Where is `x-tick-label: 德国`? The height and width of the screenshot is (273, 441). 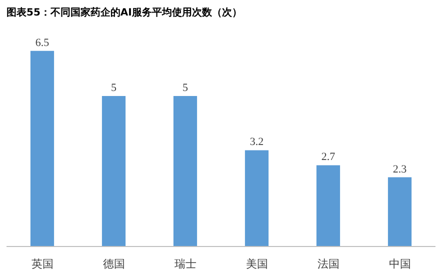
x-tick-label: 德国 is located at coordinates (113, 264).